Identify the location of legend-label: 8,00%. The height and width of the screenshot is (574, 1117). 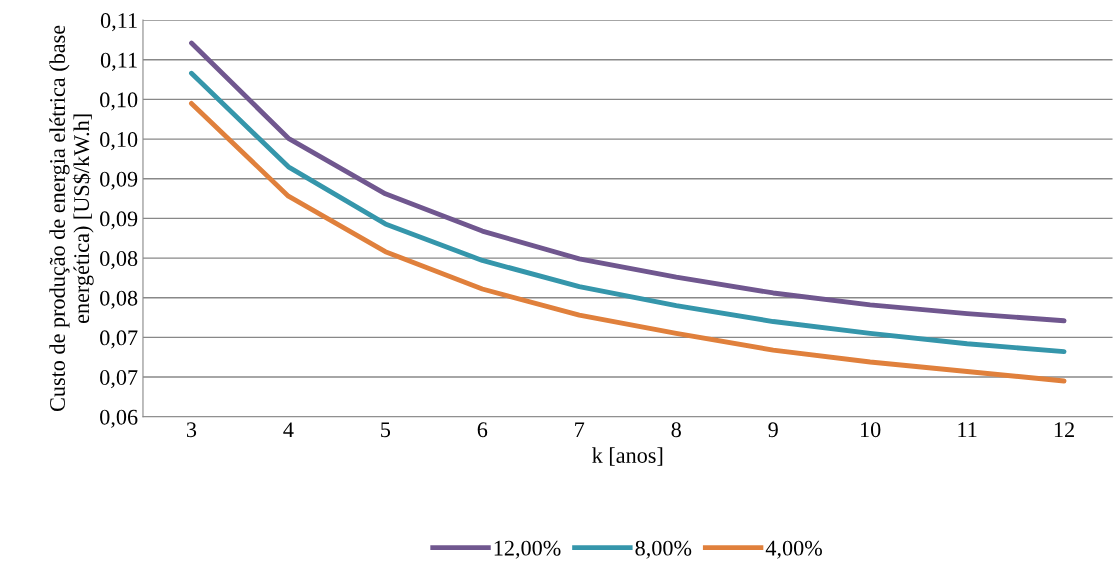
(663, 549).